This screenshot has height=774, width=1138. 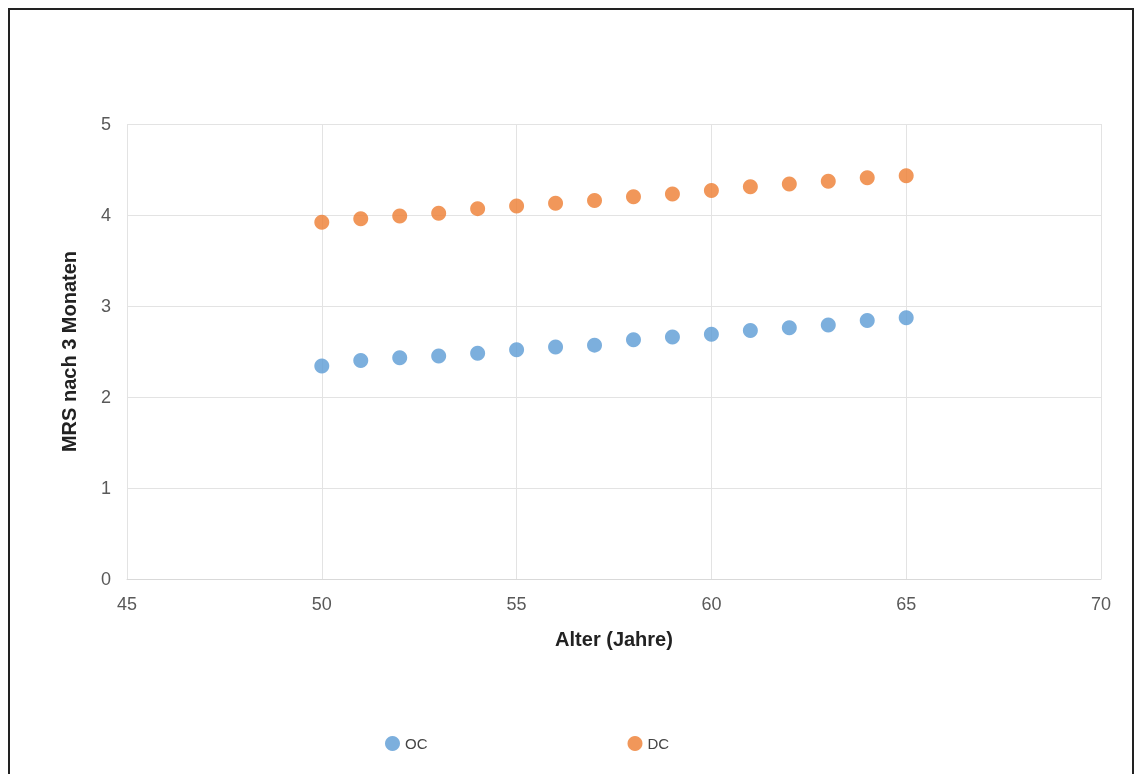 I want to click on y-tick-label: 5, so click(x=105, y=124).